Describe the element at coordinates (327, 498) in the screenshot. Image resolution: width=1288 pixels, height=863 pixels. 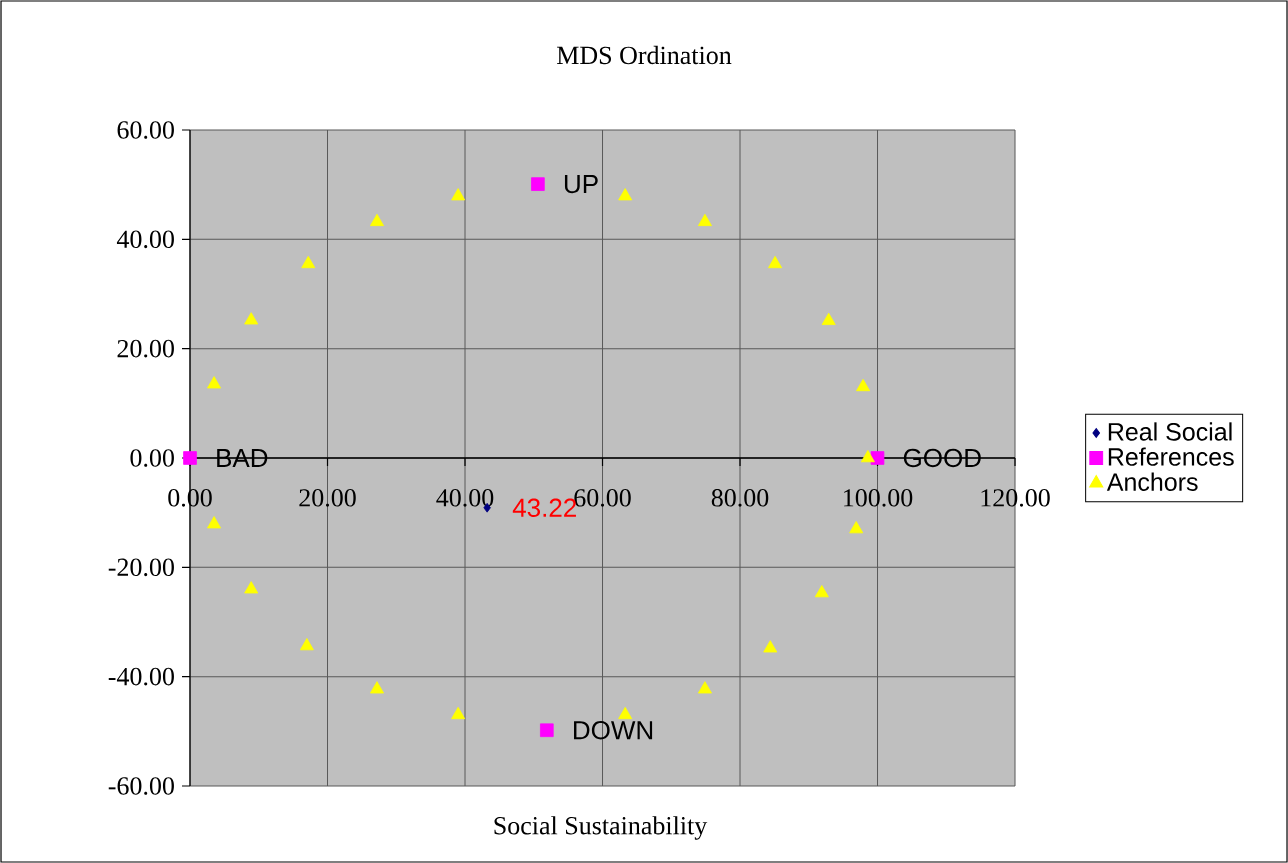
I see `x-tick-label: 20.00` at that location.